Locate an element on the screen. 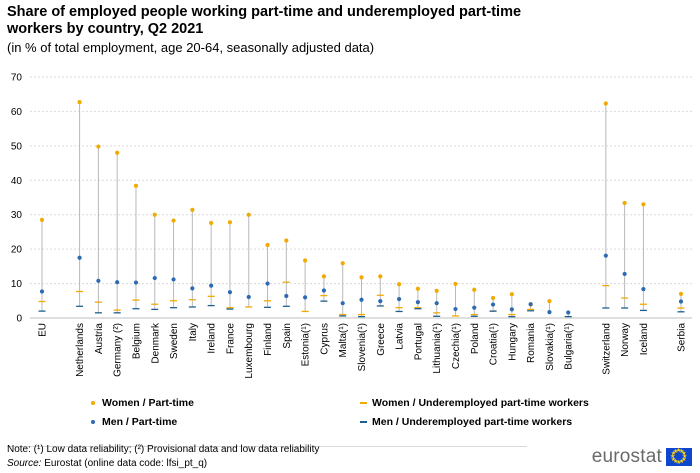 The image size is (700, 473). x-tick-label: Germany (²) is located at coordinates (118, 350).